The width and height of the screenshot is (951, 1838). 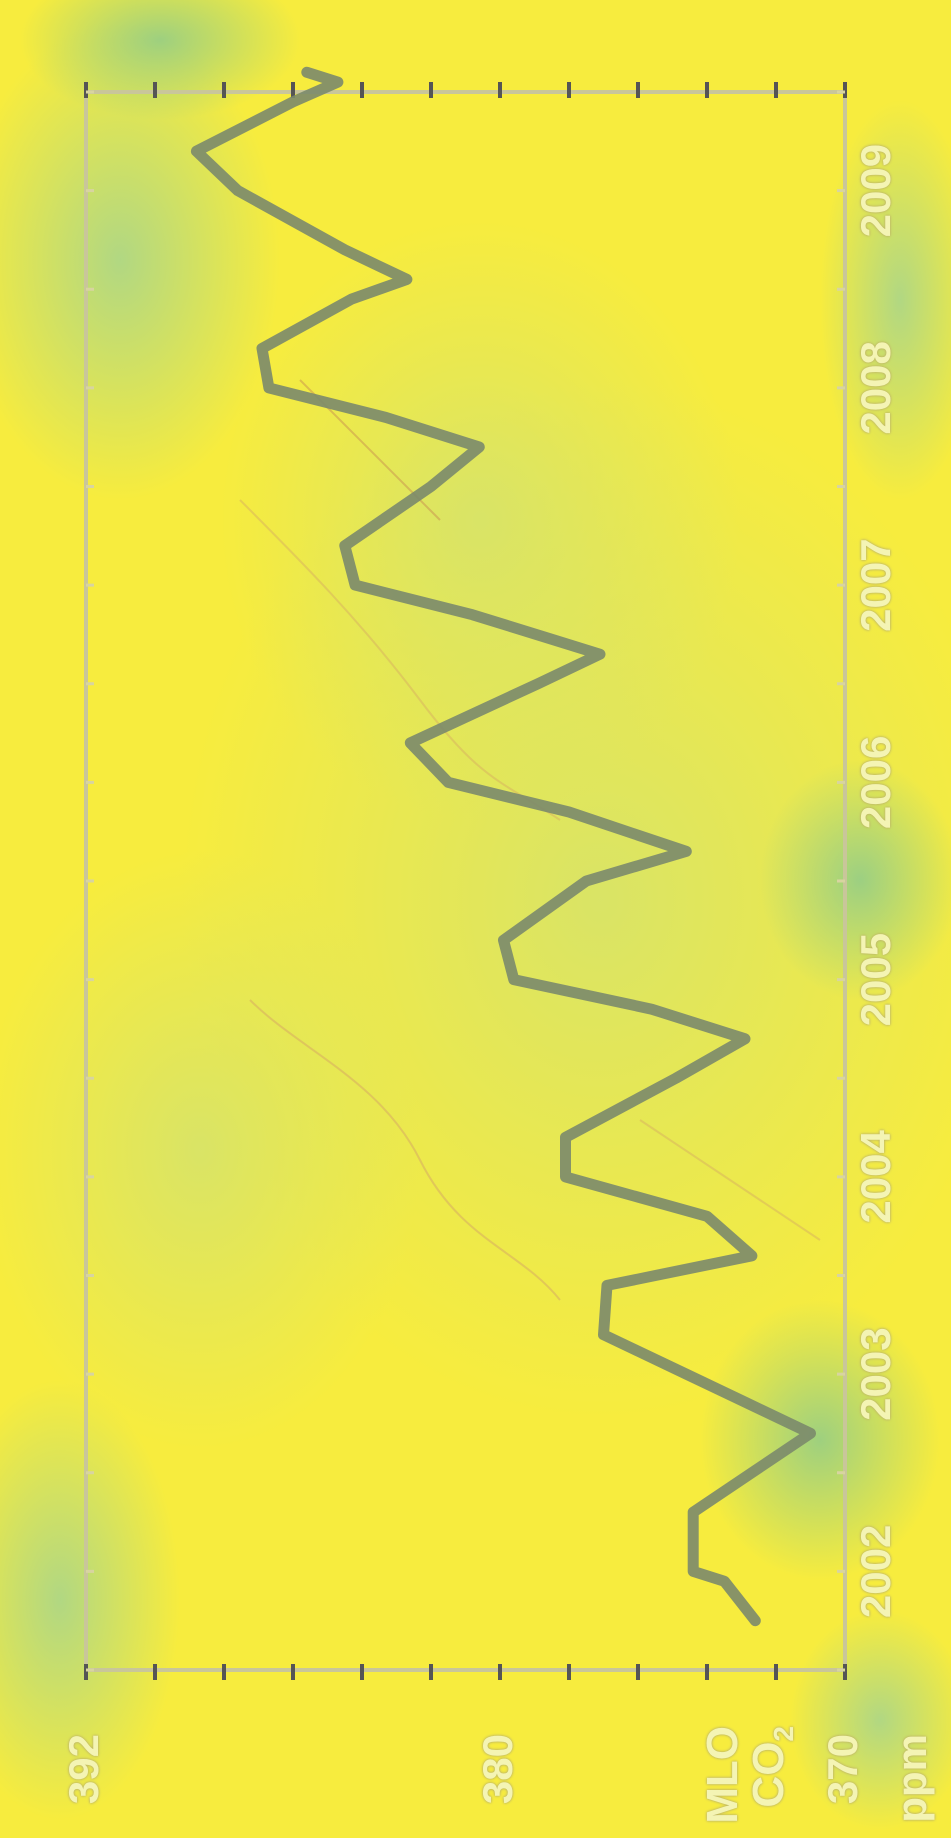 What do you see at coordinates (875, 1571) in the screenshot?
I see `x-tick-label: 2002` at bounding box center [875, 1571].